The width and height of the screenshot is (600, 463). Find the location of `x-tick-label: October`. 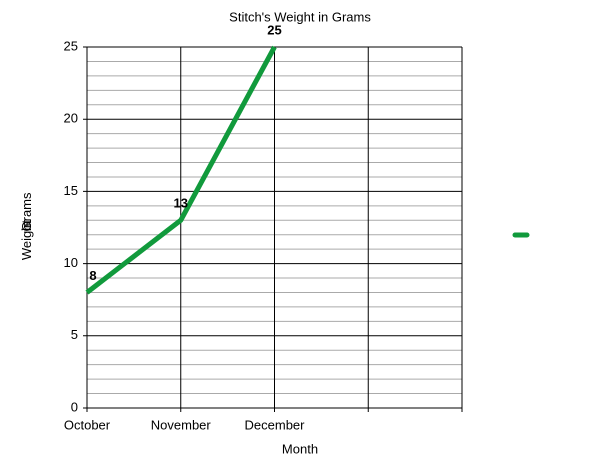

x-tick-label: October is located at coordinates (87, 424).